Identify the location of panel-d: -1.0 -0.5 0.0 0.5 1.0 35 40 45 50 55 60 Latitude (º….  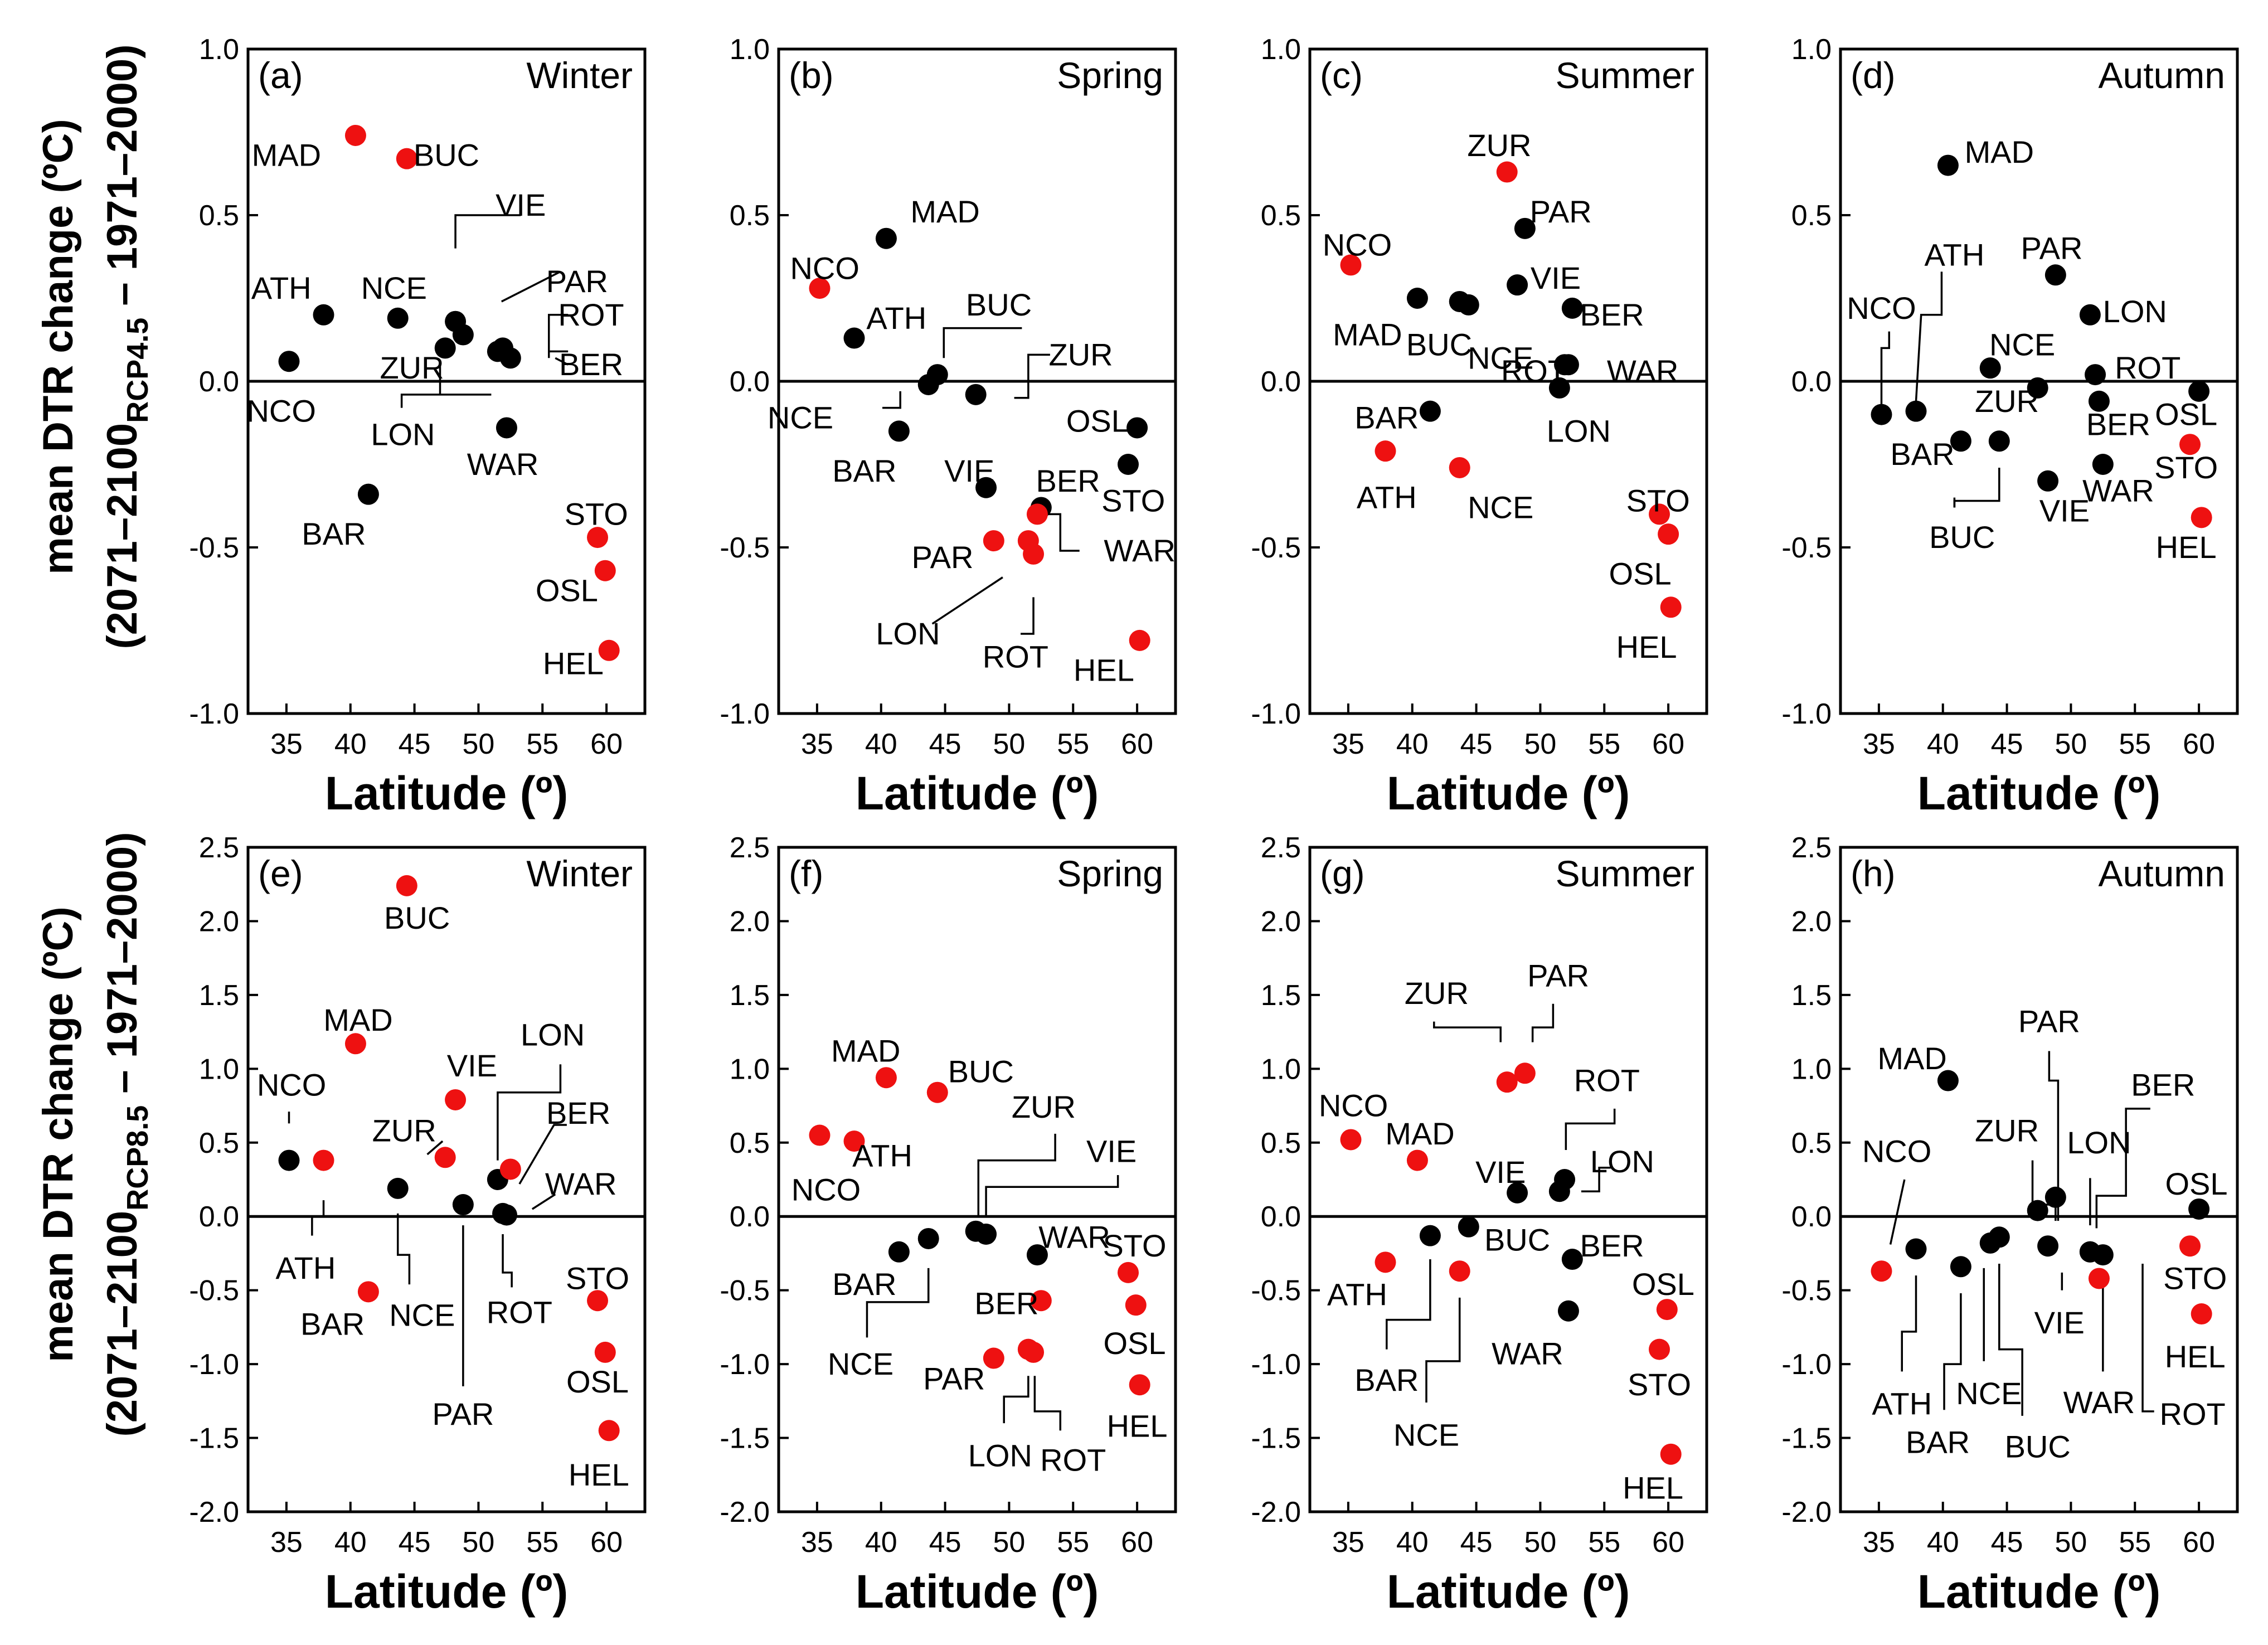
(2010, 426).